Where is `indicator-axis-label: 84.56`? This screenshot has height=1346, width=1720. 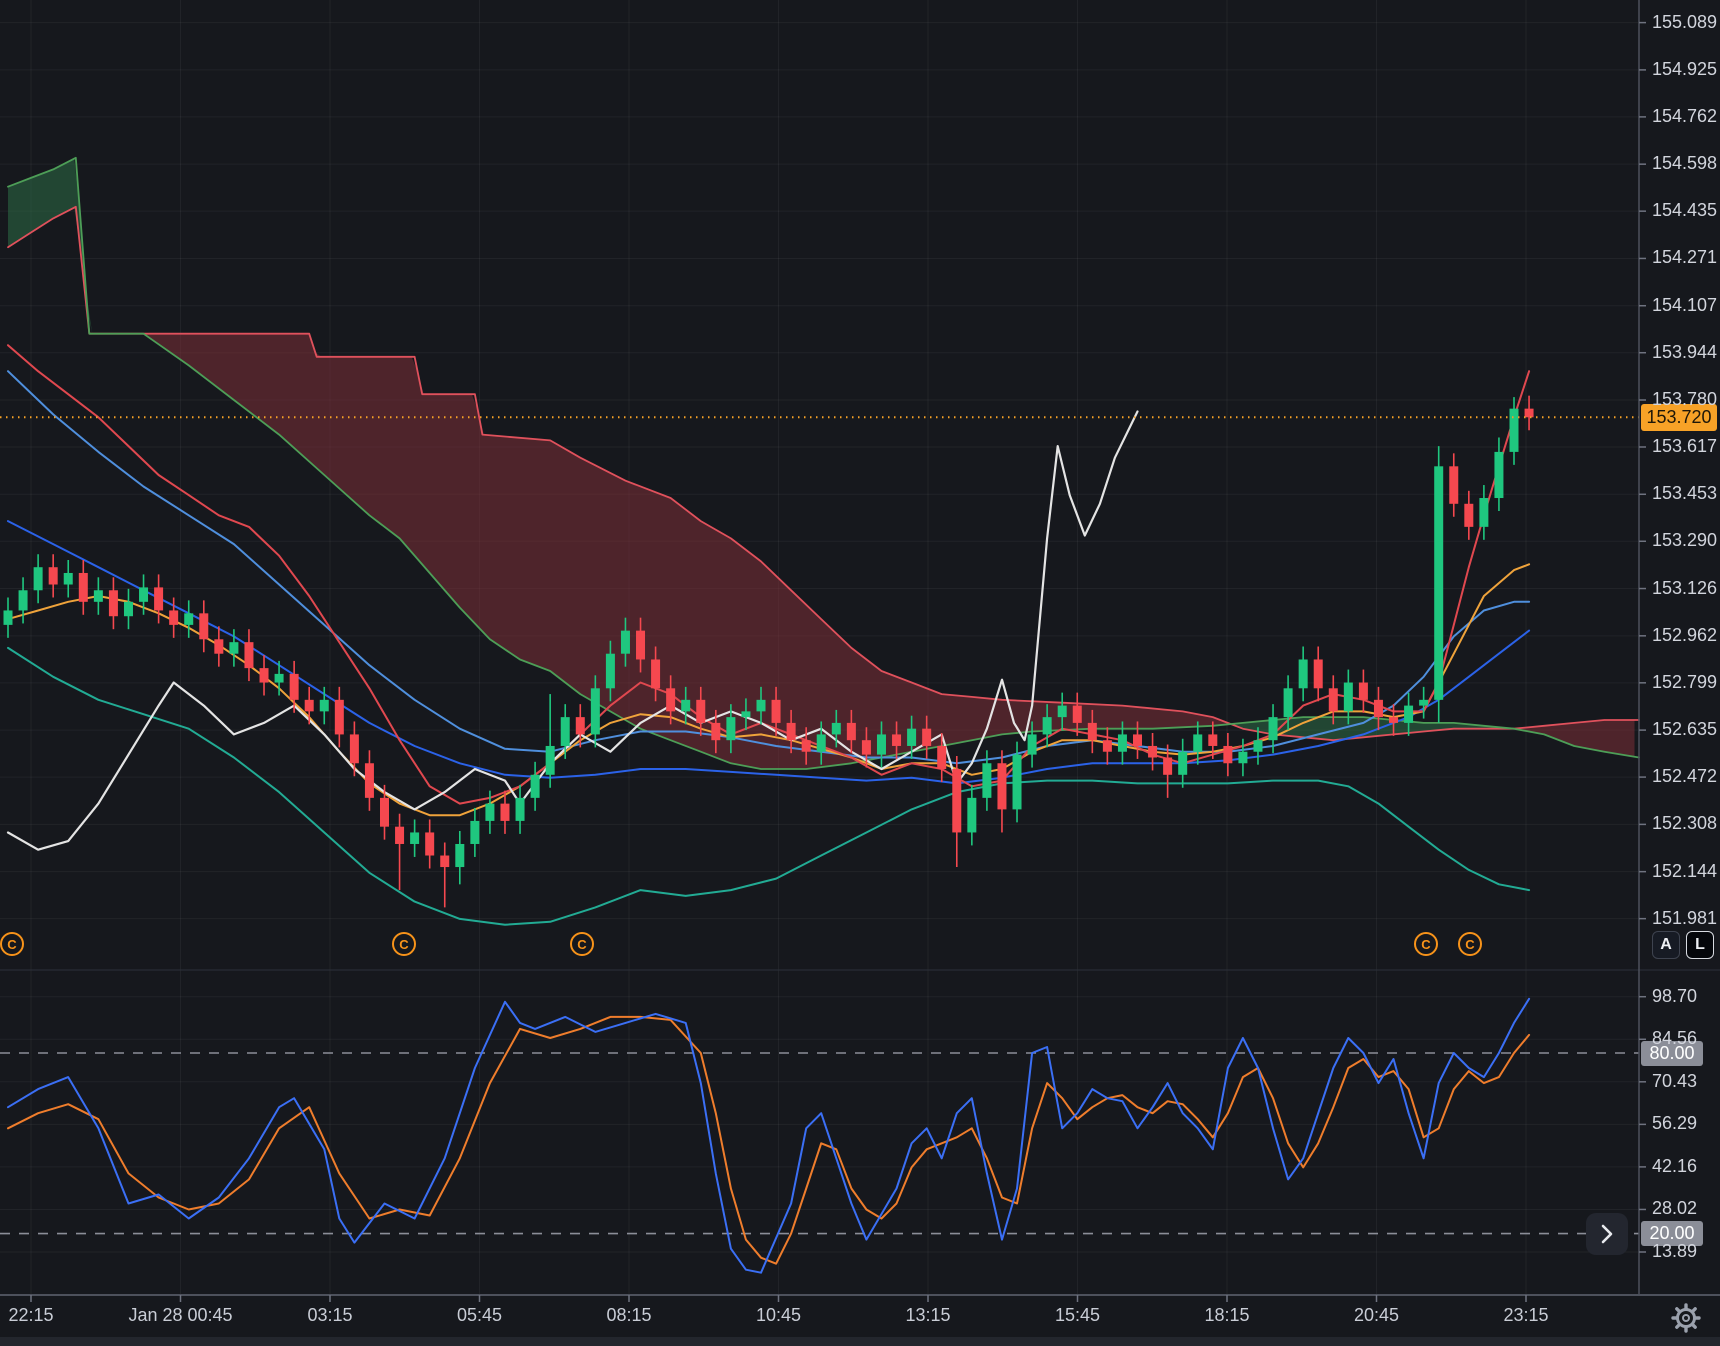
indicator-axis-label: 84.56 is located at coordinates (1675, 1038).